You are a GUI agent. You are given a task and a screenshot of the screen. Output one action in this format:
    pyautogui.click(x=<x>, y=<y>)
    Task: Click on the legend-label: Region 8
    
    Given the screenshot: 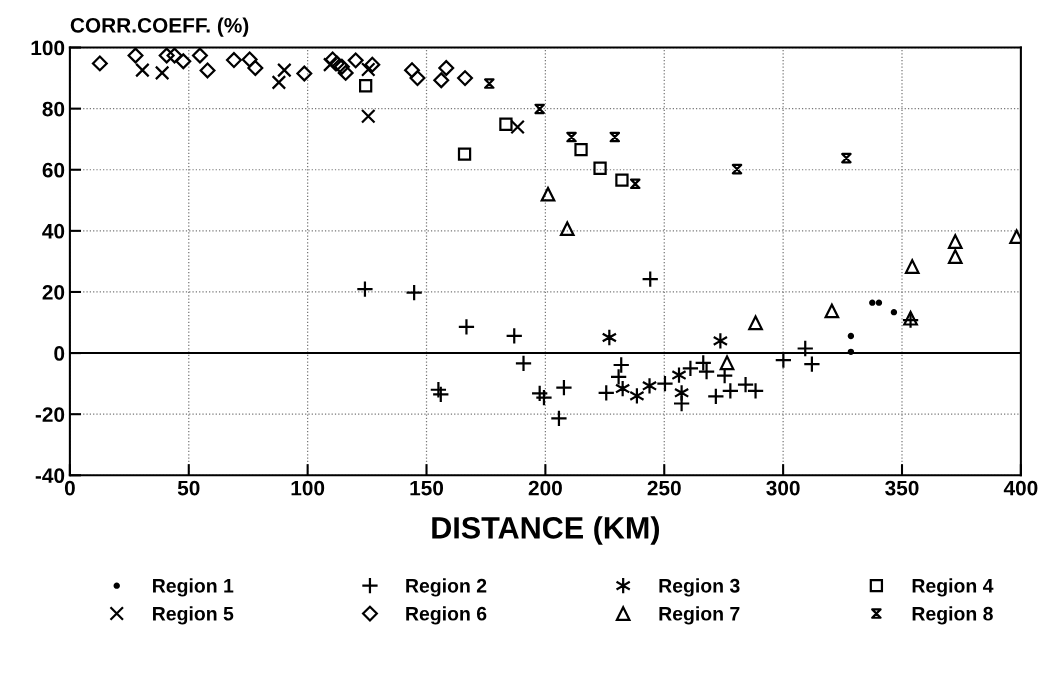 What is the action you would take?
    pyautogui.click(x=952, y=615)
    